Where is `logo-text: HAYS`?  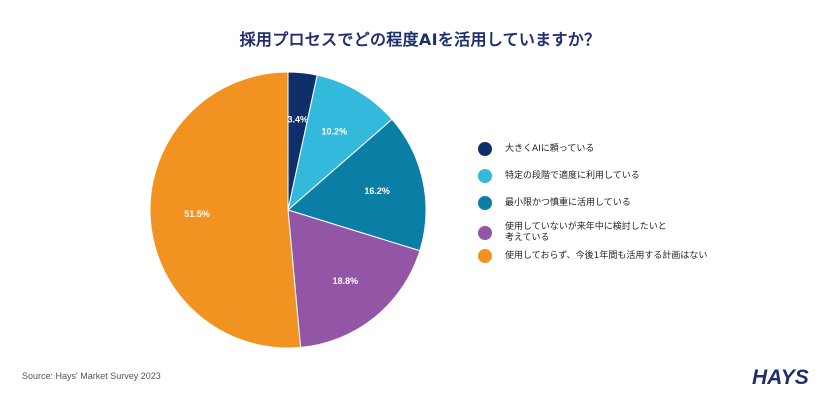
logo-text: HAYS is located at coordinates (780, 377).